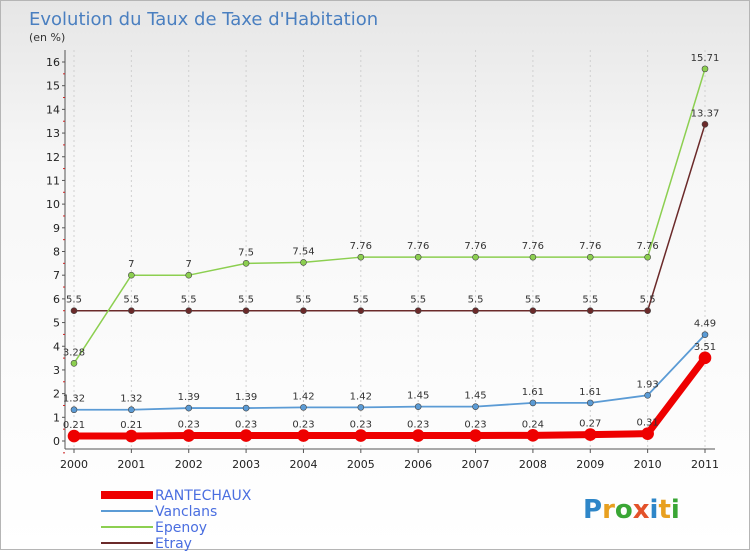  I want to click on y-tick-label: 11, so click(53, 180).